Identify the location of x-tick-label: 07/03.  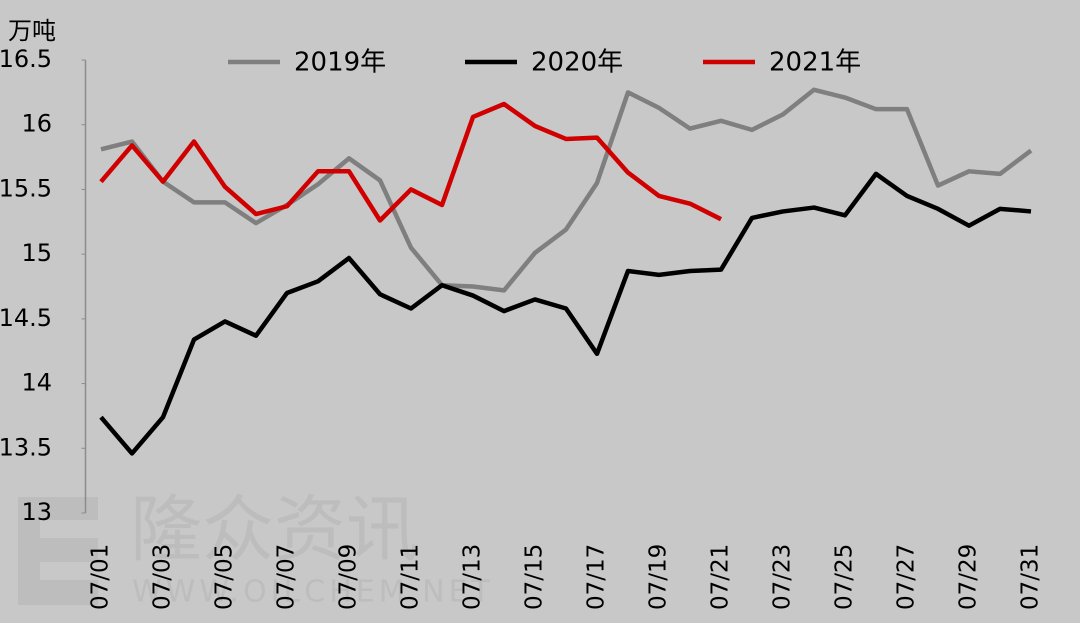
(163, 577).